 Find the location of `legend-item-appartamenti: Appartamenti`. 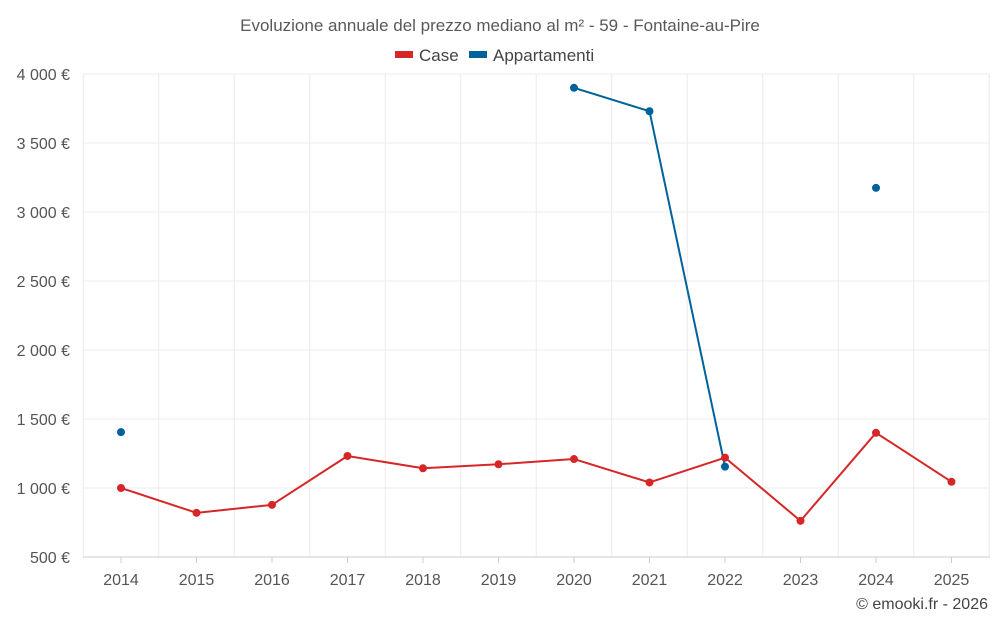

legend-item-appartamenti: Appartamenti is located at coordinates (531, 55).